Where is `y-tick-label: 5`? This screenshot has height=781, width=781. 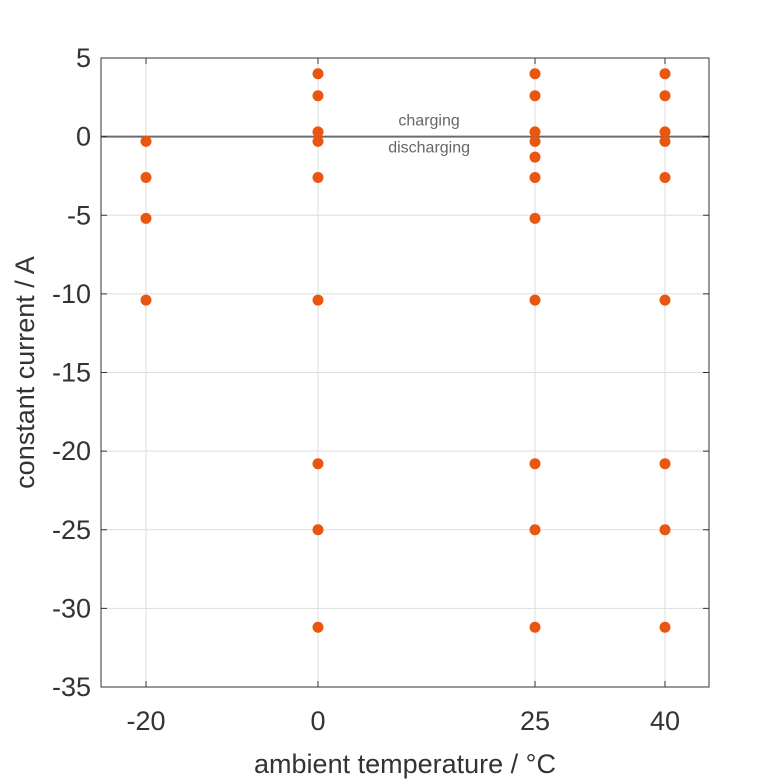
y-tick-label: 5 is located at coordinates (83, 58).